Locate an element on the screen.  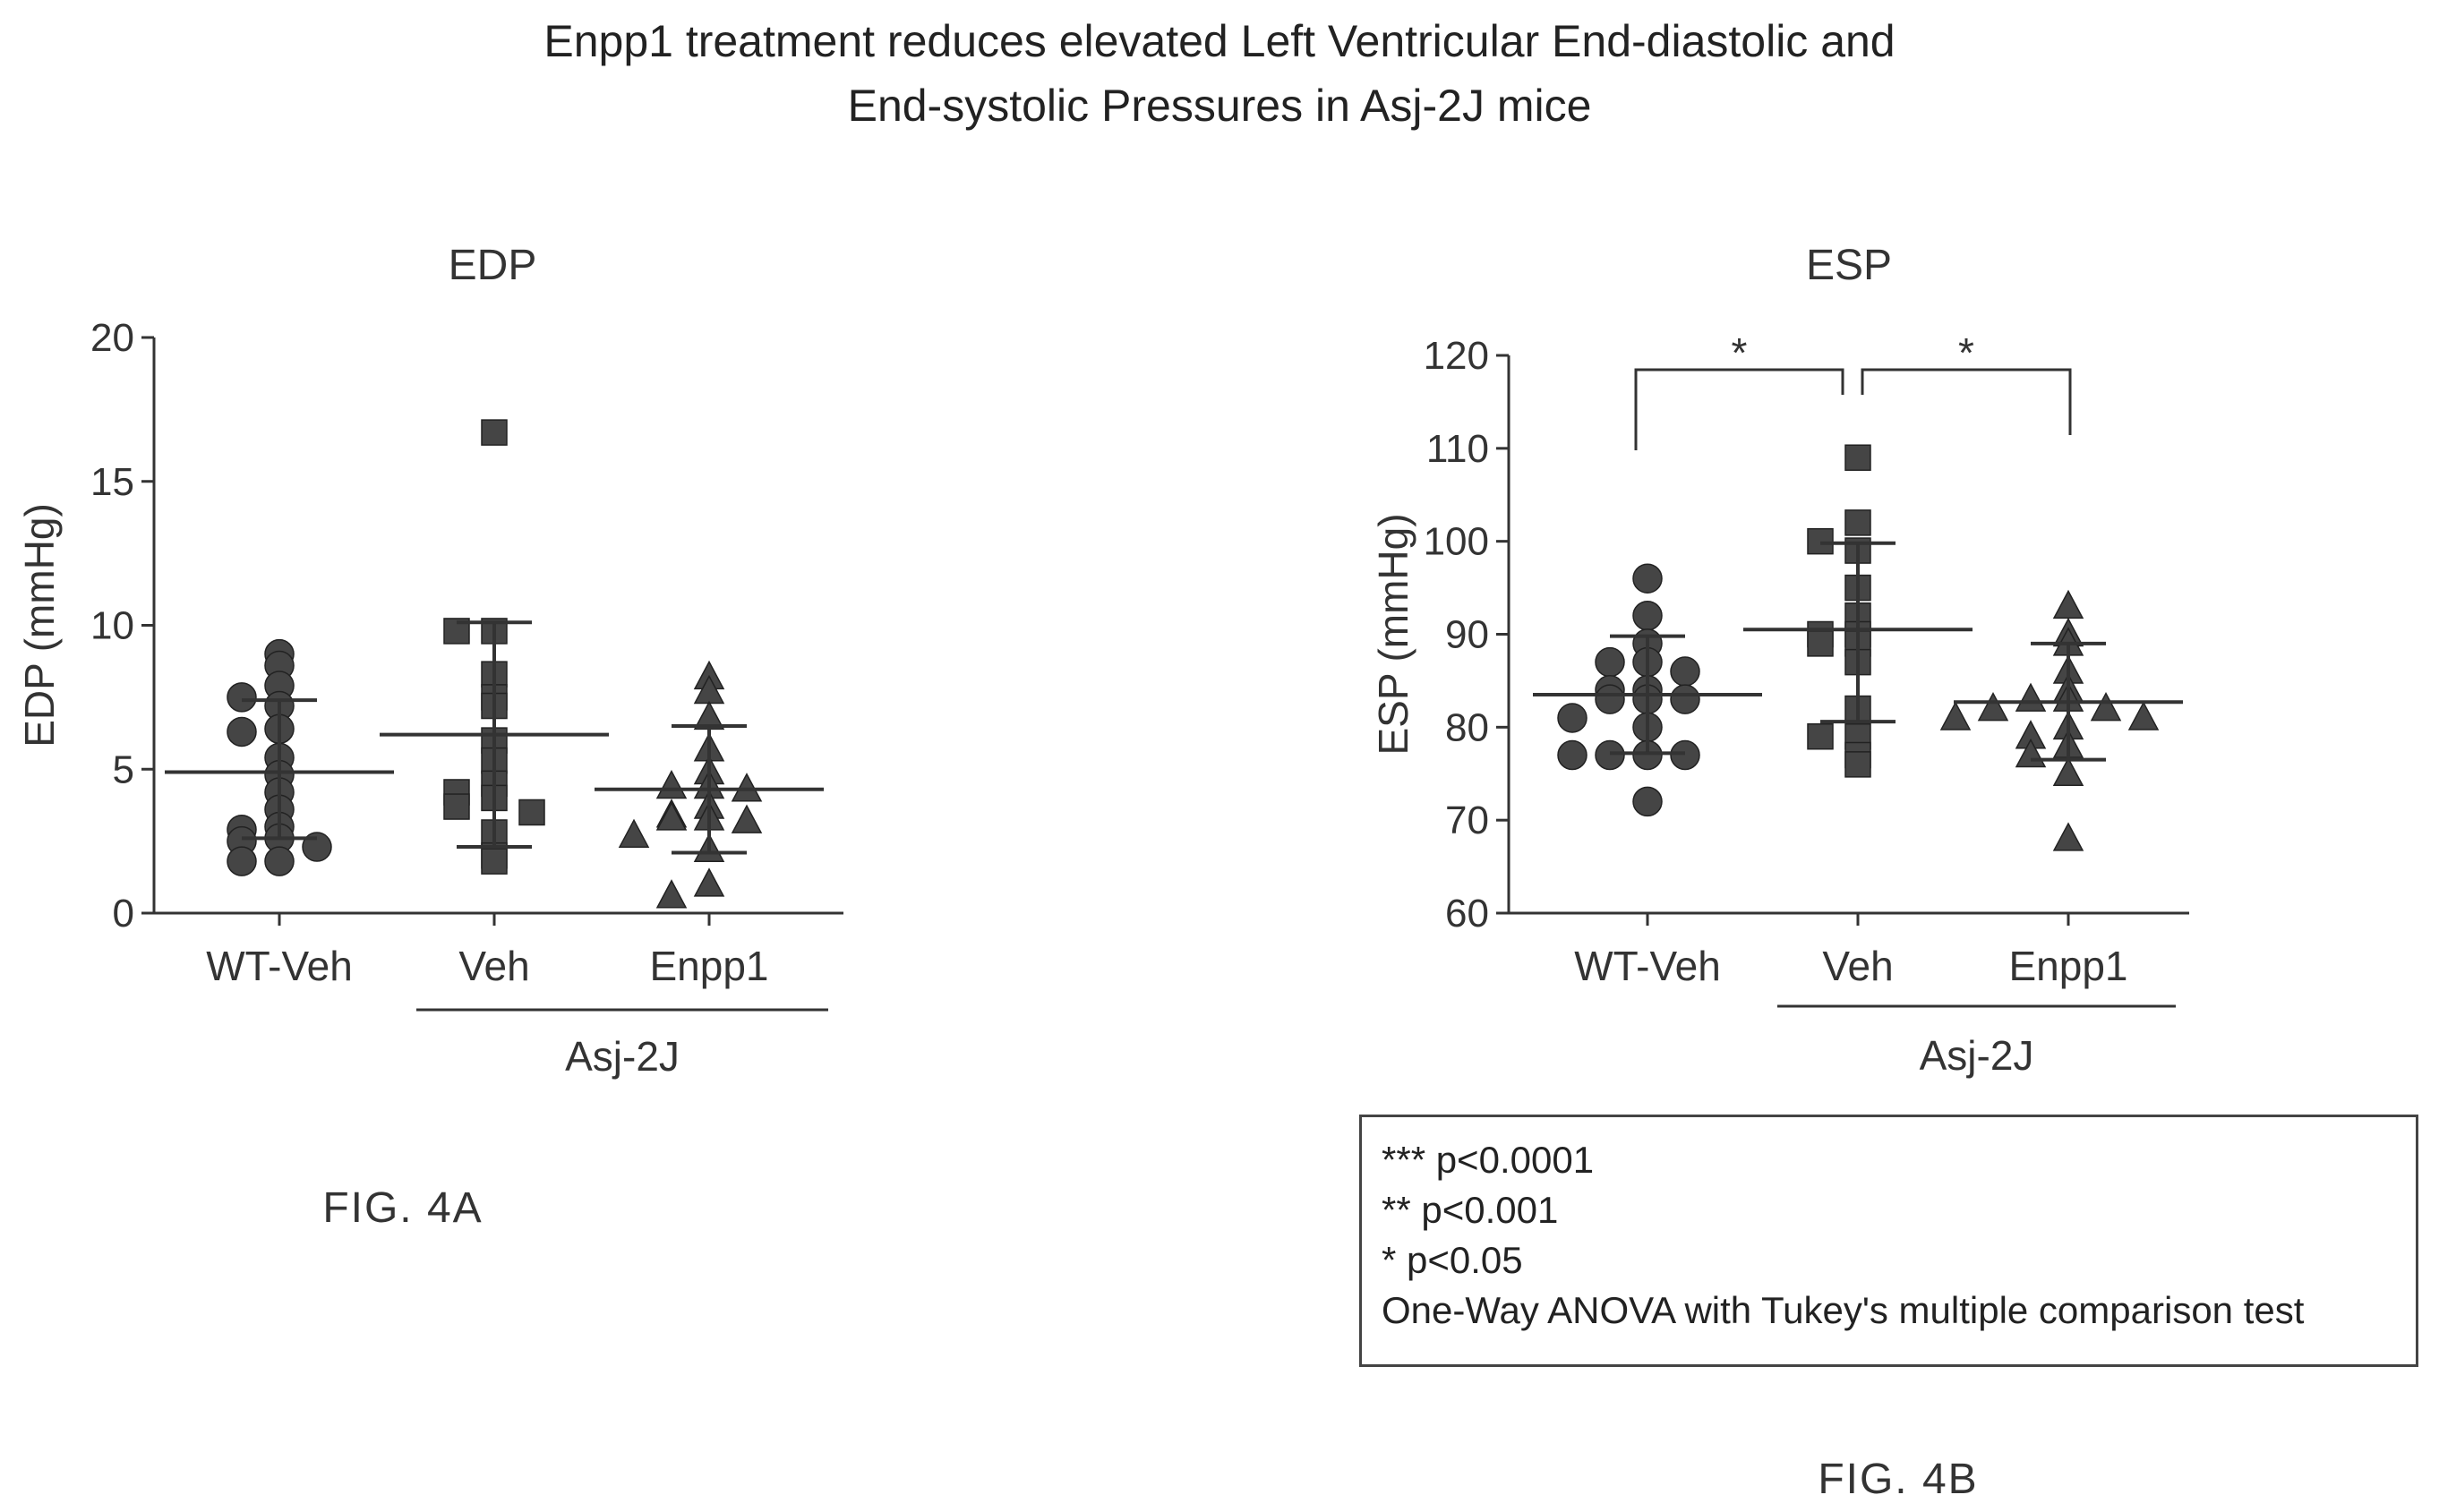
y-tick-label: 10 is located at coordinates (112, 626).